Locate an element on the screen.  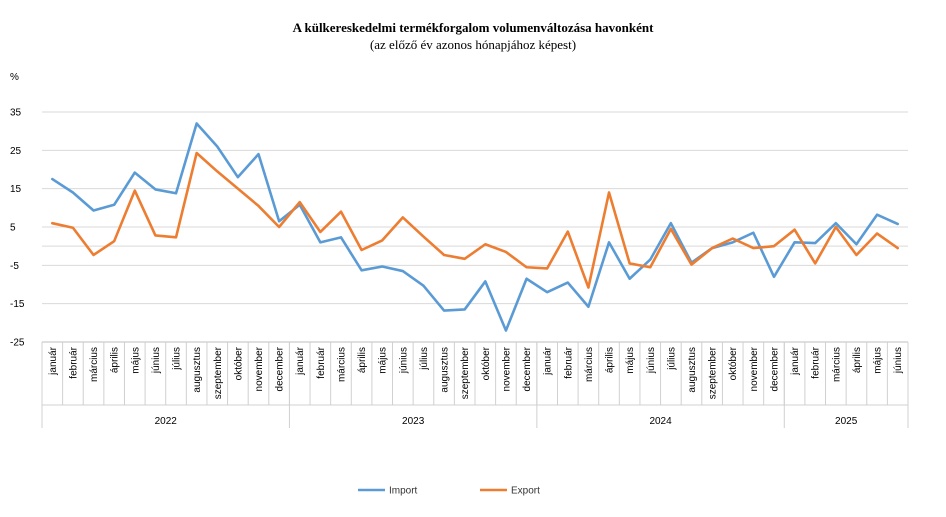
year-label: 2025 is located at coordinates (846, 421).